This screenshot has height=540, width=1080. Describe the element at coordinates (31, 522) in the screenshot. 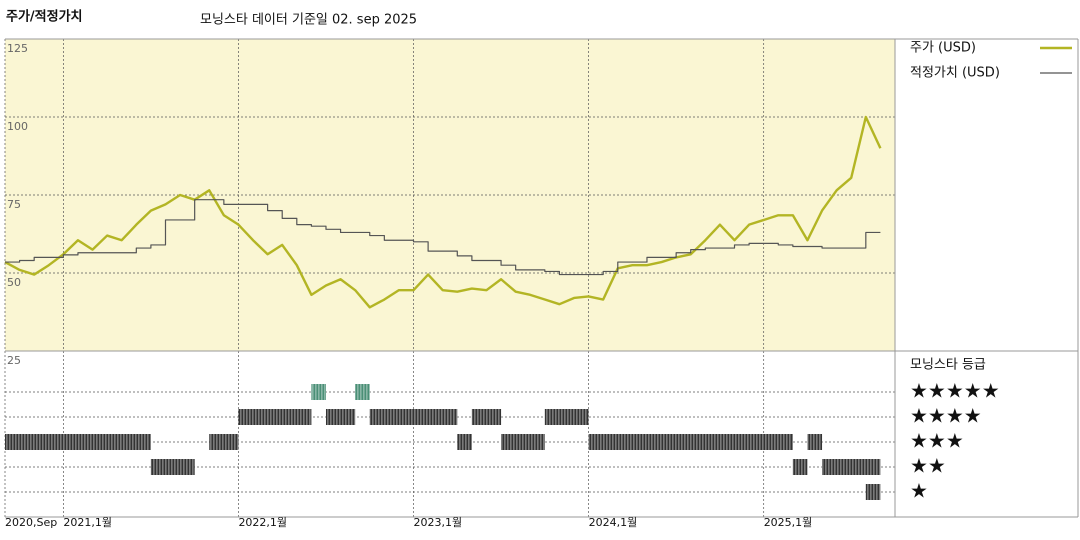

I see `x-tick-label: 2020,Sep` at that location.